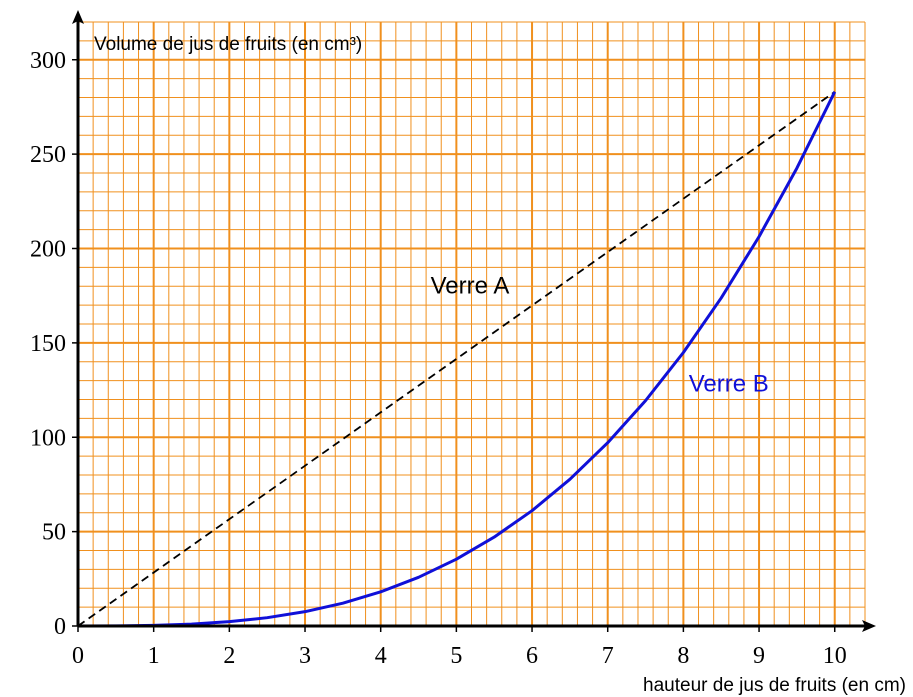 This screenshot has height=697, width=913. What do you see at coordinates (869, 626) in the screenshot?
I see `x-axis-arrow` at bounding box center [869, 626].